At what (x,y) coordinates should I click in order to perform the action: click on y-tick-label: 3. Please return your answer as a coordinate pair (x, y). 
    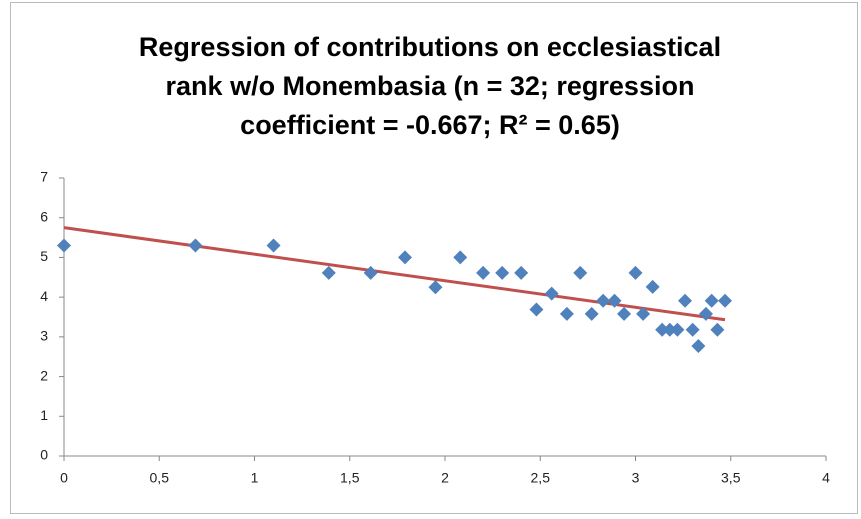
    Looking at the image, I should click on (44, 336).